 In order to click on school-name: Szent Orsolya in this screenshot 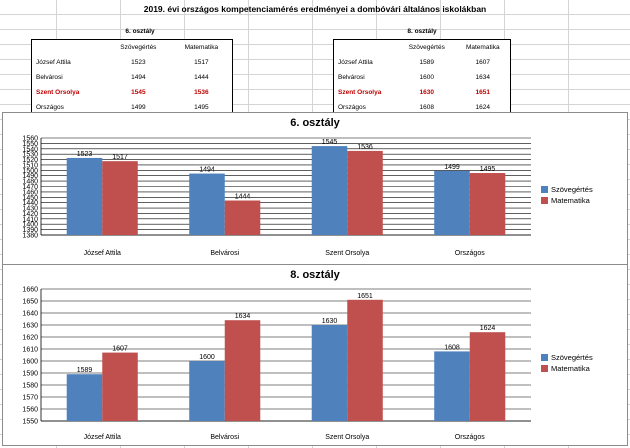, I will do `click(58, 92)`.